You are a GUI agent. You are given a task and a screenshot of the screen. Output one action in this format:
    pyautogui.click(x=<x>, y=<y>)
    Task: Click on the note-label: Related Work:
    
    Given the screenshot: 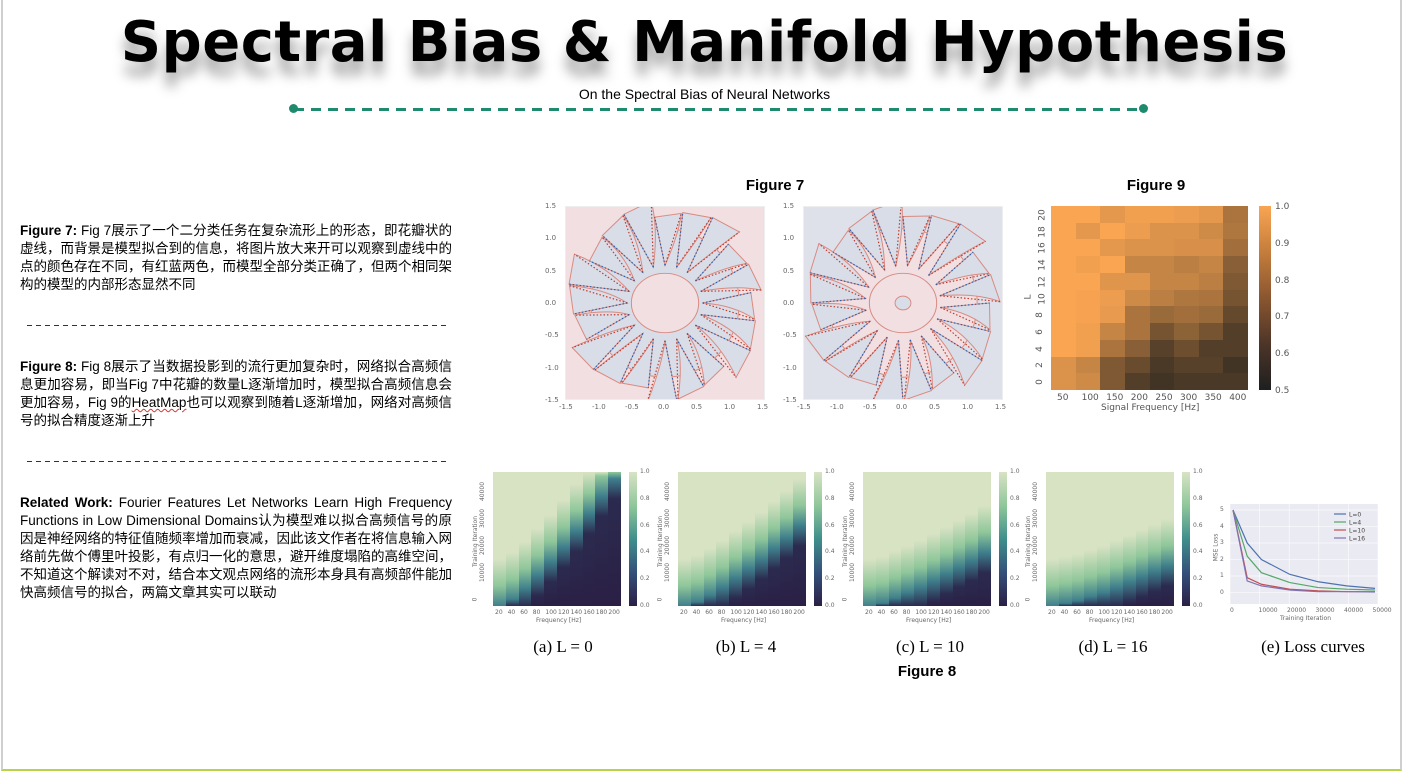 What is the action you would take?
    pyautogui.click(x=66, y=502)
    